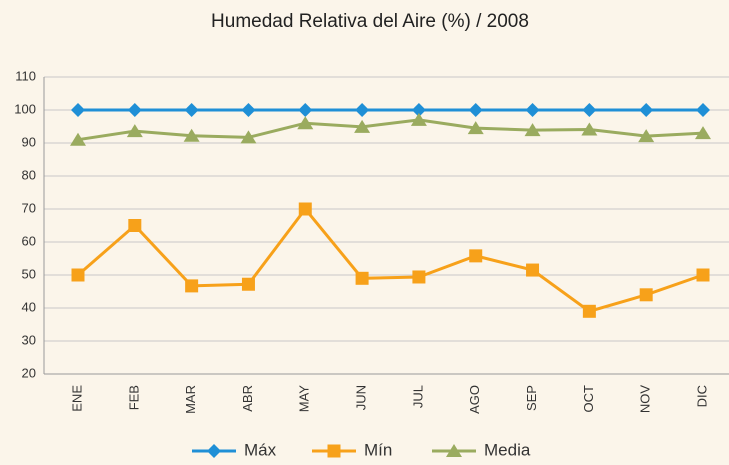 The width and height of the screenshot is (729, 465). Describe the element at coordinates (390, 130) in the screenshot. I see `series-line` at that location.